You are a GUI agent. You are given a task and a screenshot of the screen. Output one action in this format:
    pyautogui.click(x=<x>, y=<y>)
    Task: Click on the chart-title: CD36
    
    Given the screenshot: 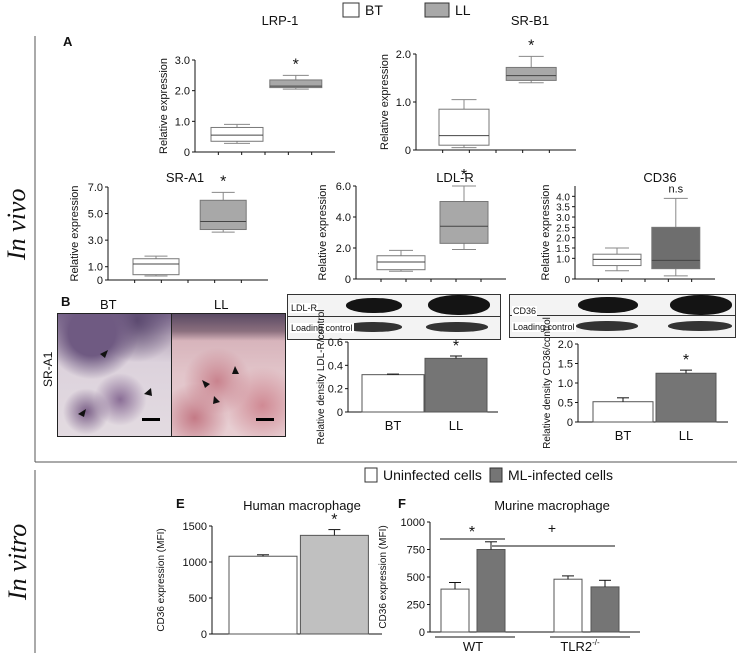 What is the action you would take?
    pyautogui.click(x=659, y=177)
    